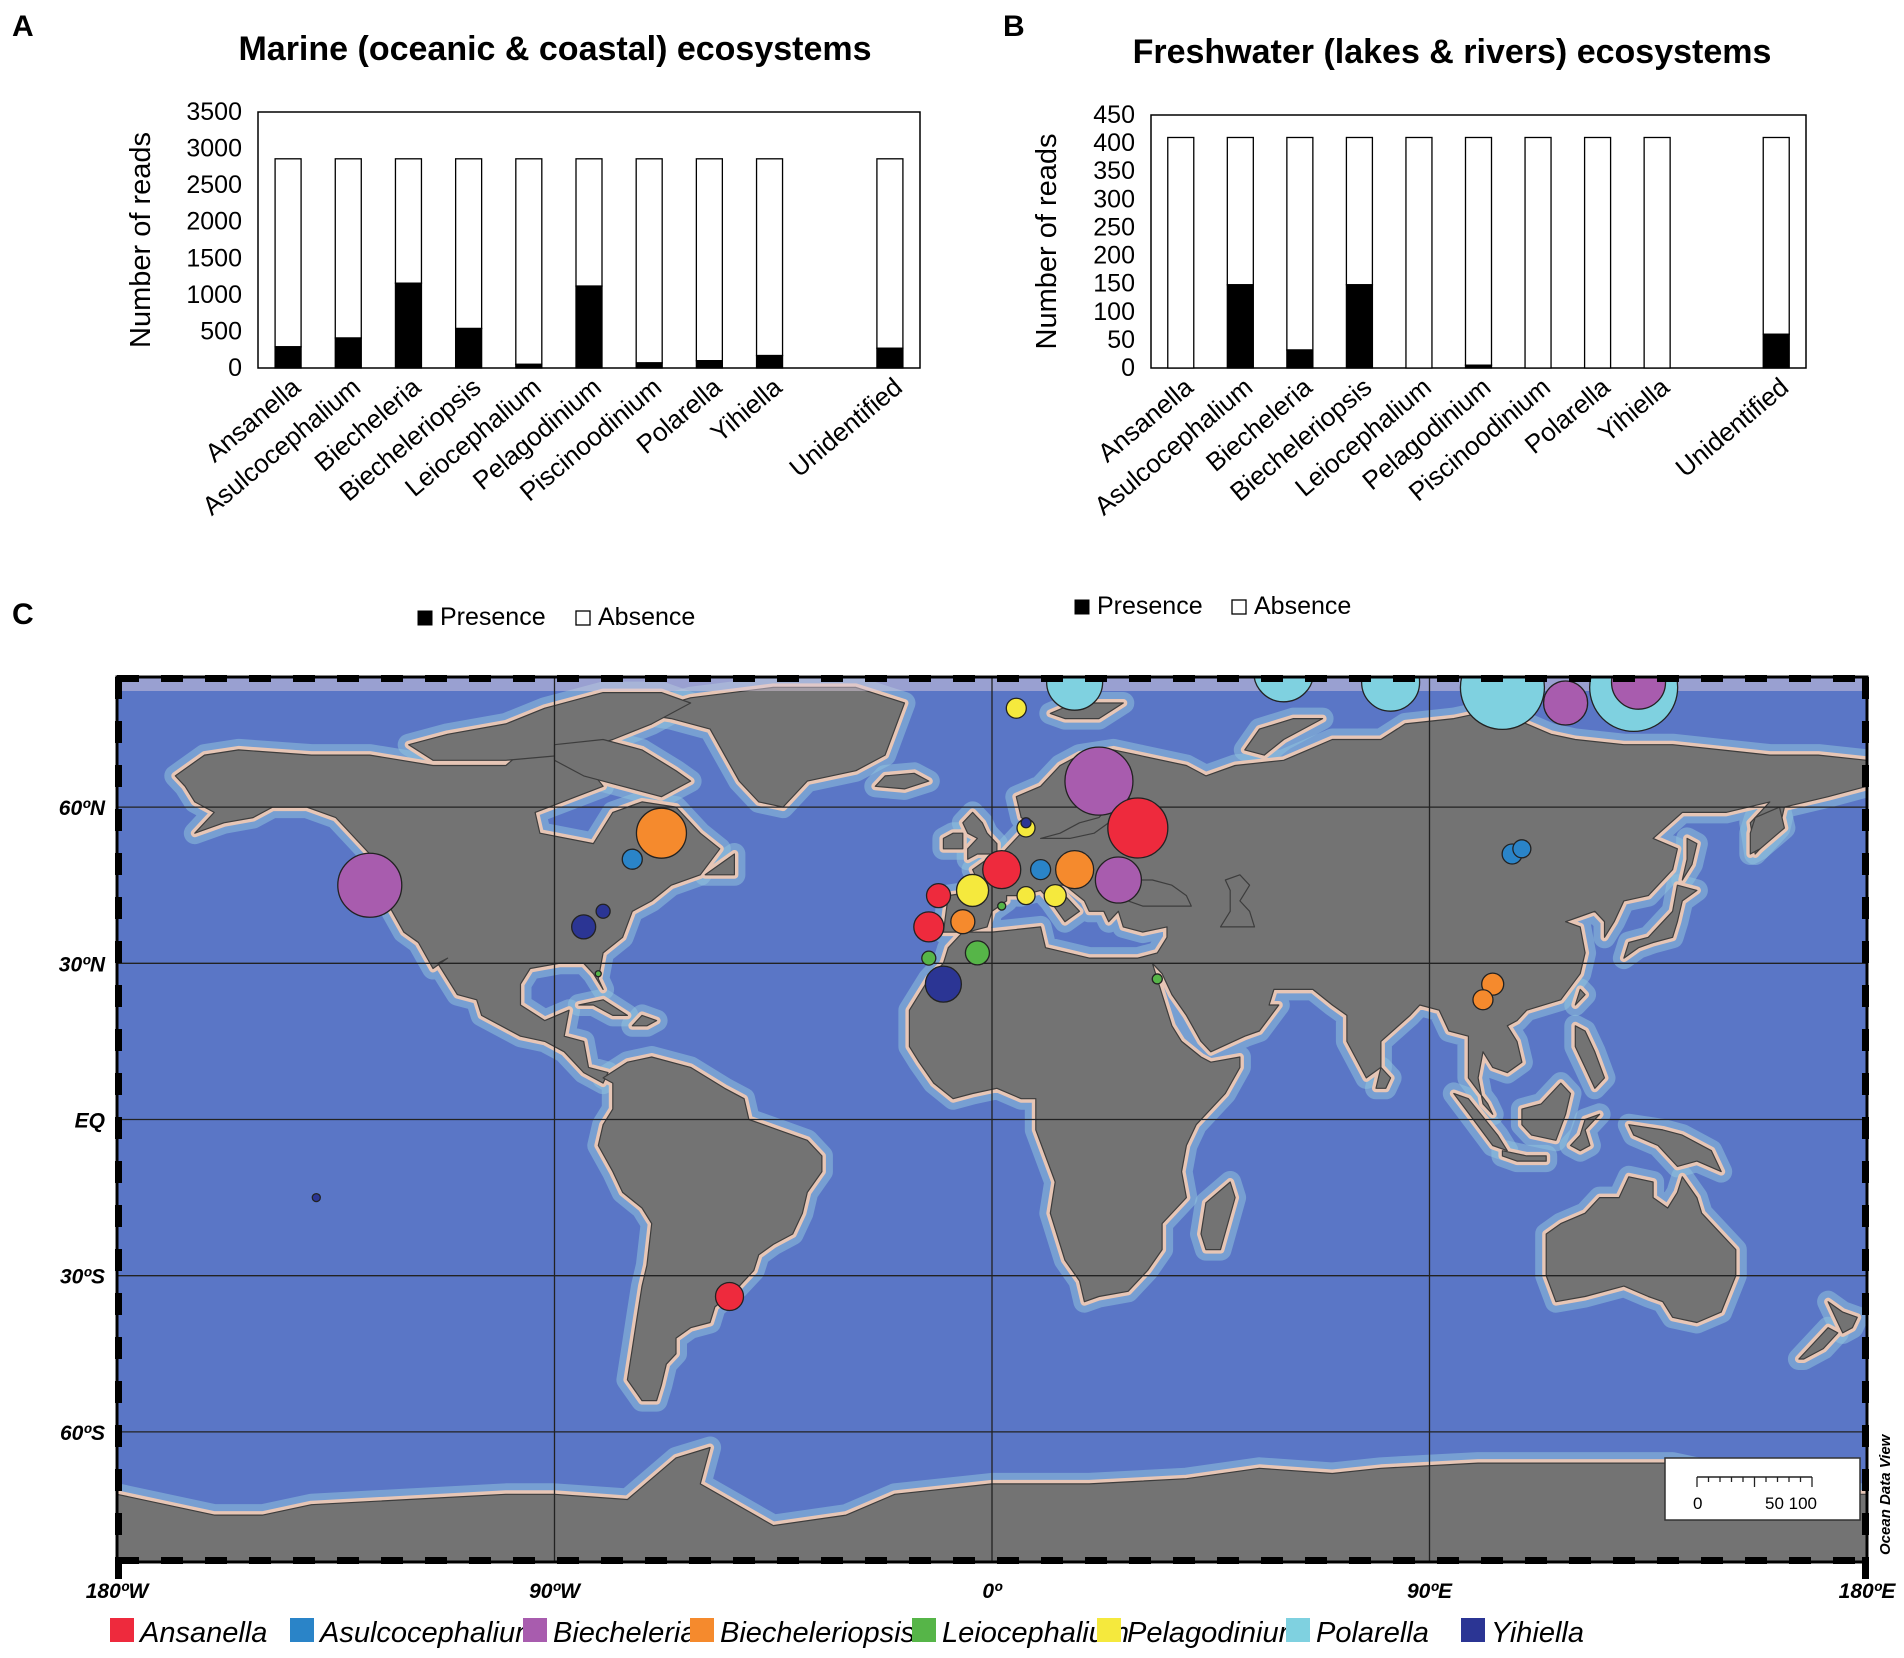 This screenshot has height=1658, width=1904. I want to click on bar-presence-pelagodinium, so click(589, 327).